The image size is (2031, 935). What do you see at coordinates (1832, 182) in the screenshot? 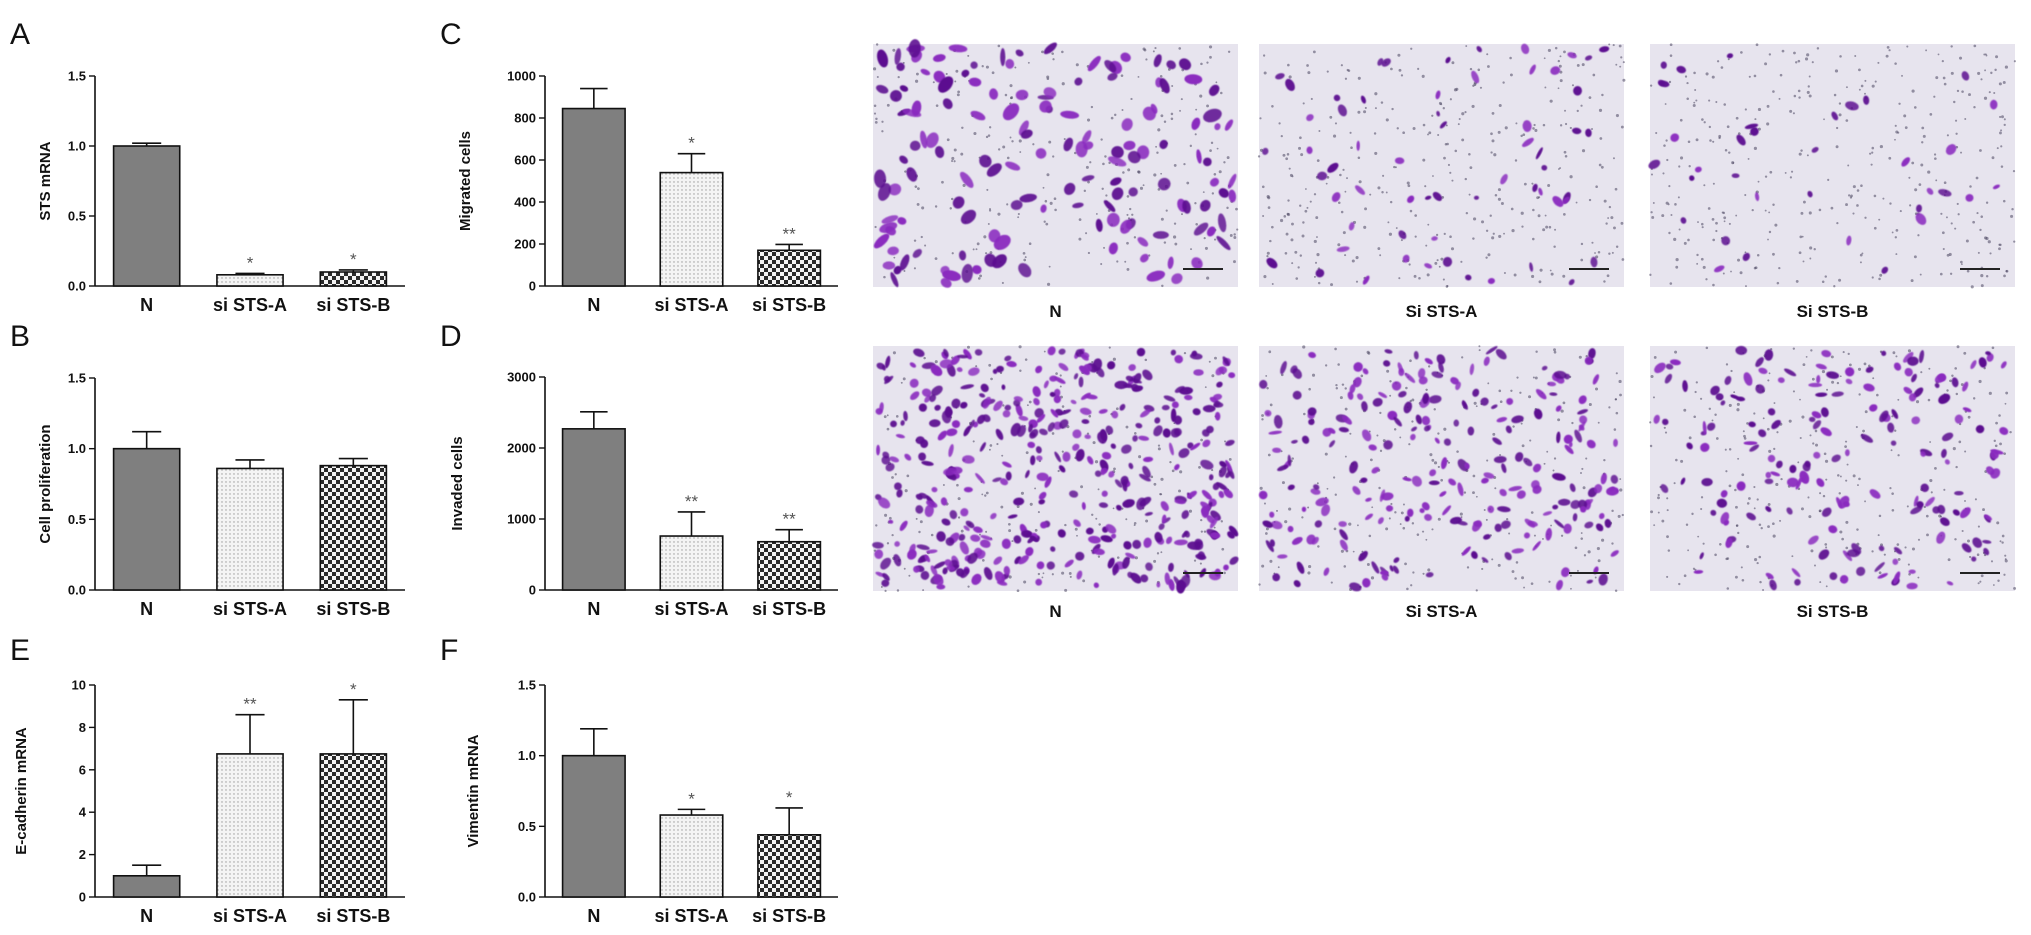
I see `micrograph-migration-3: Si STS-B` at bounding box center [1832, 182].